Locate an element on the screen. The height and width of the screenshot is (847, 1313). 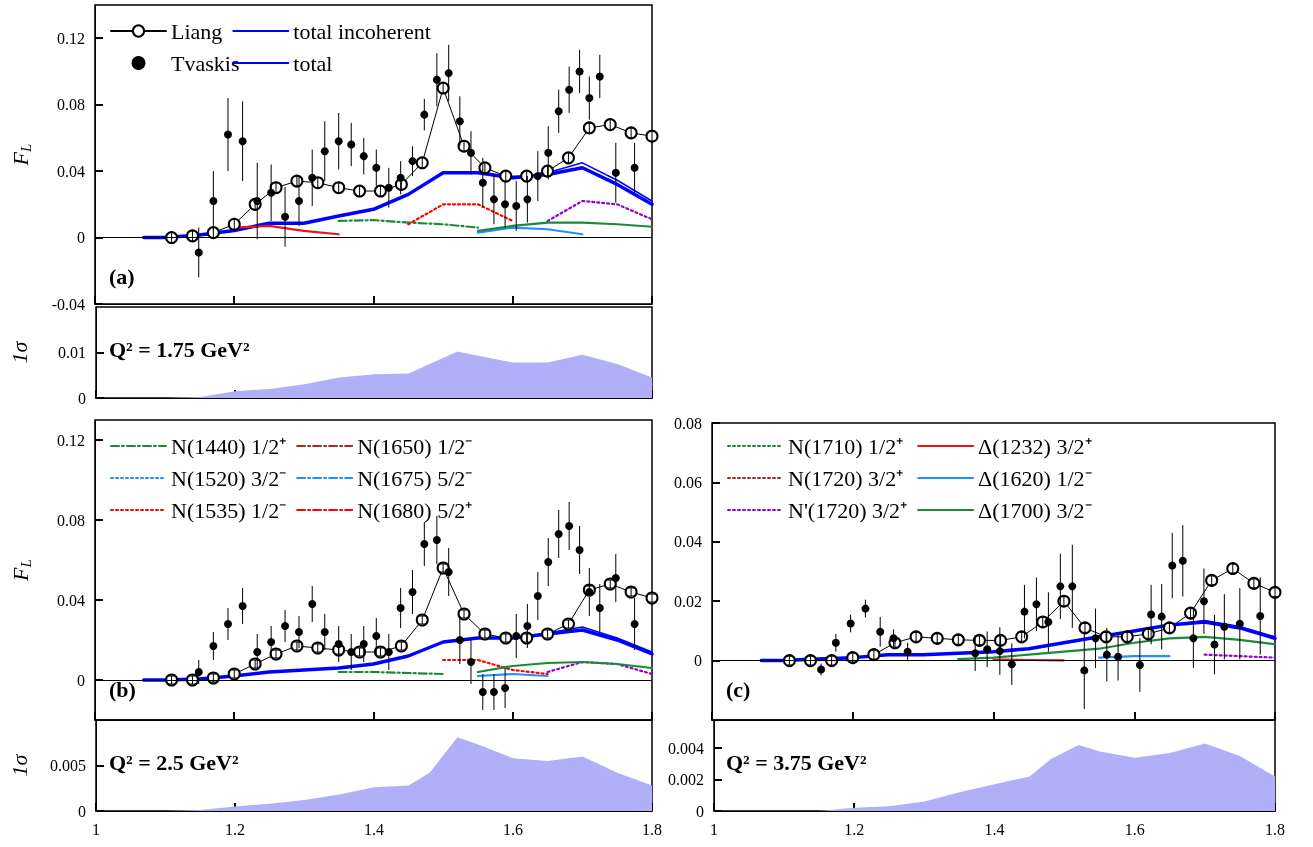
y-tick-label: -0.04 is located at coordinates (68, 304).